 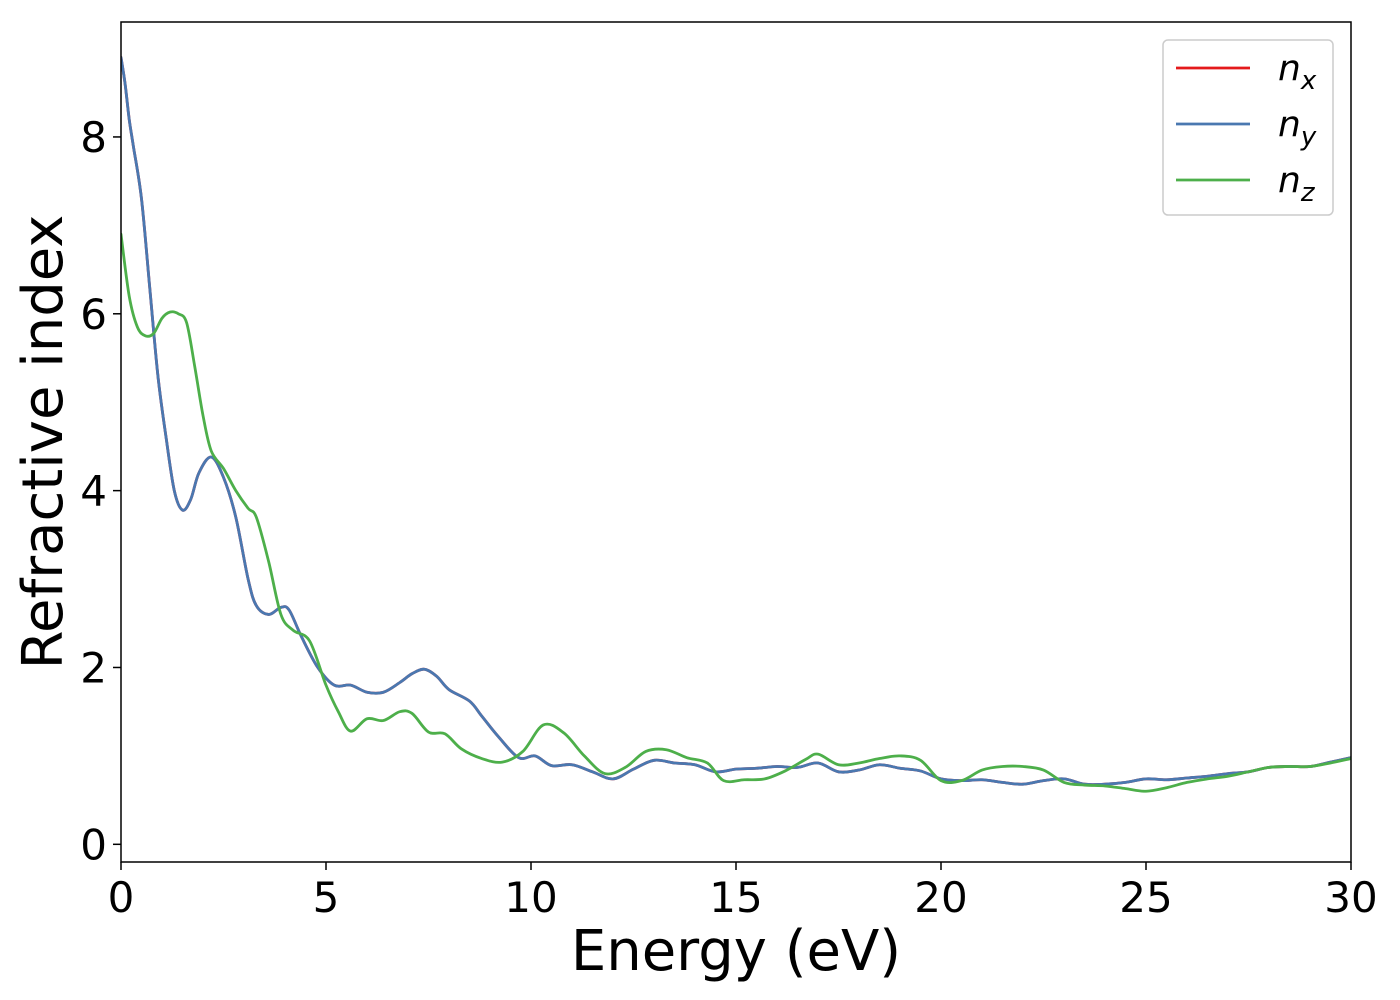 I want to click on x-tick-label: 5, so click(x=326, y=897).